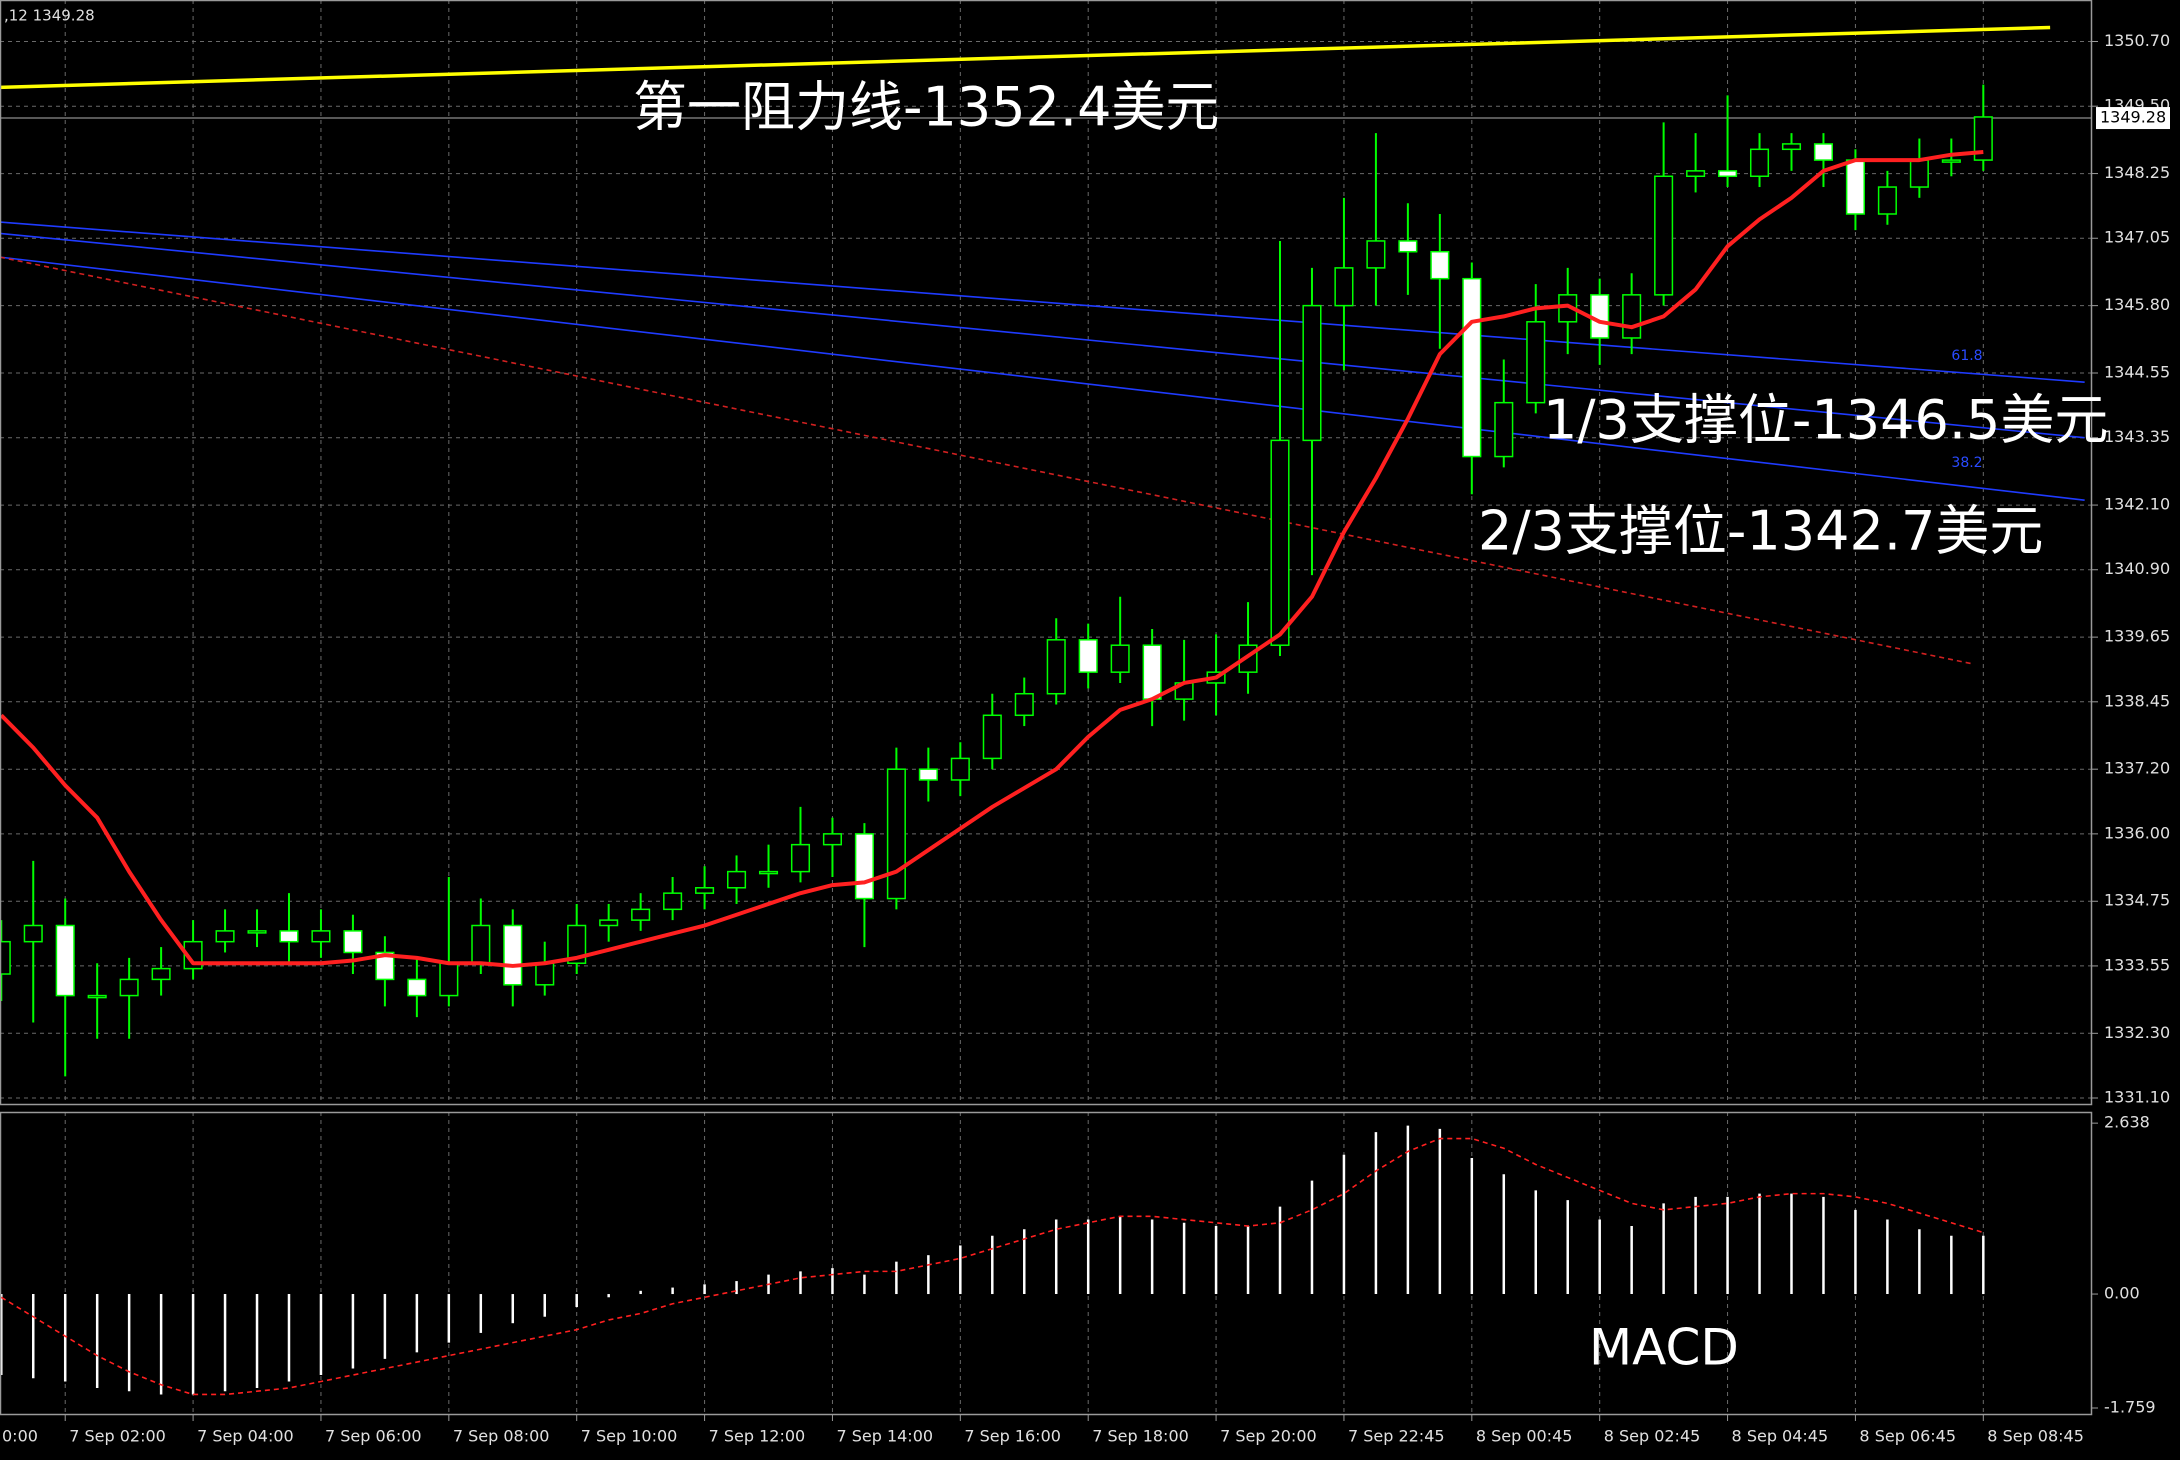 Image resolution: width=2180 pixels, height=1460 pixels. What do you see at coordinates (1760, 531) in the screenshot?
I see `annotation: 2/3支撑位-1342.7美元` at bounding box center [1760, 531].